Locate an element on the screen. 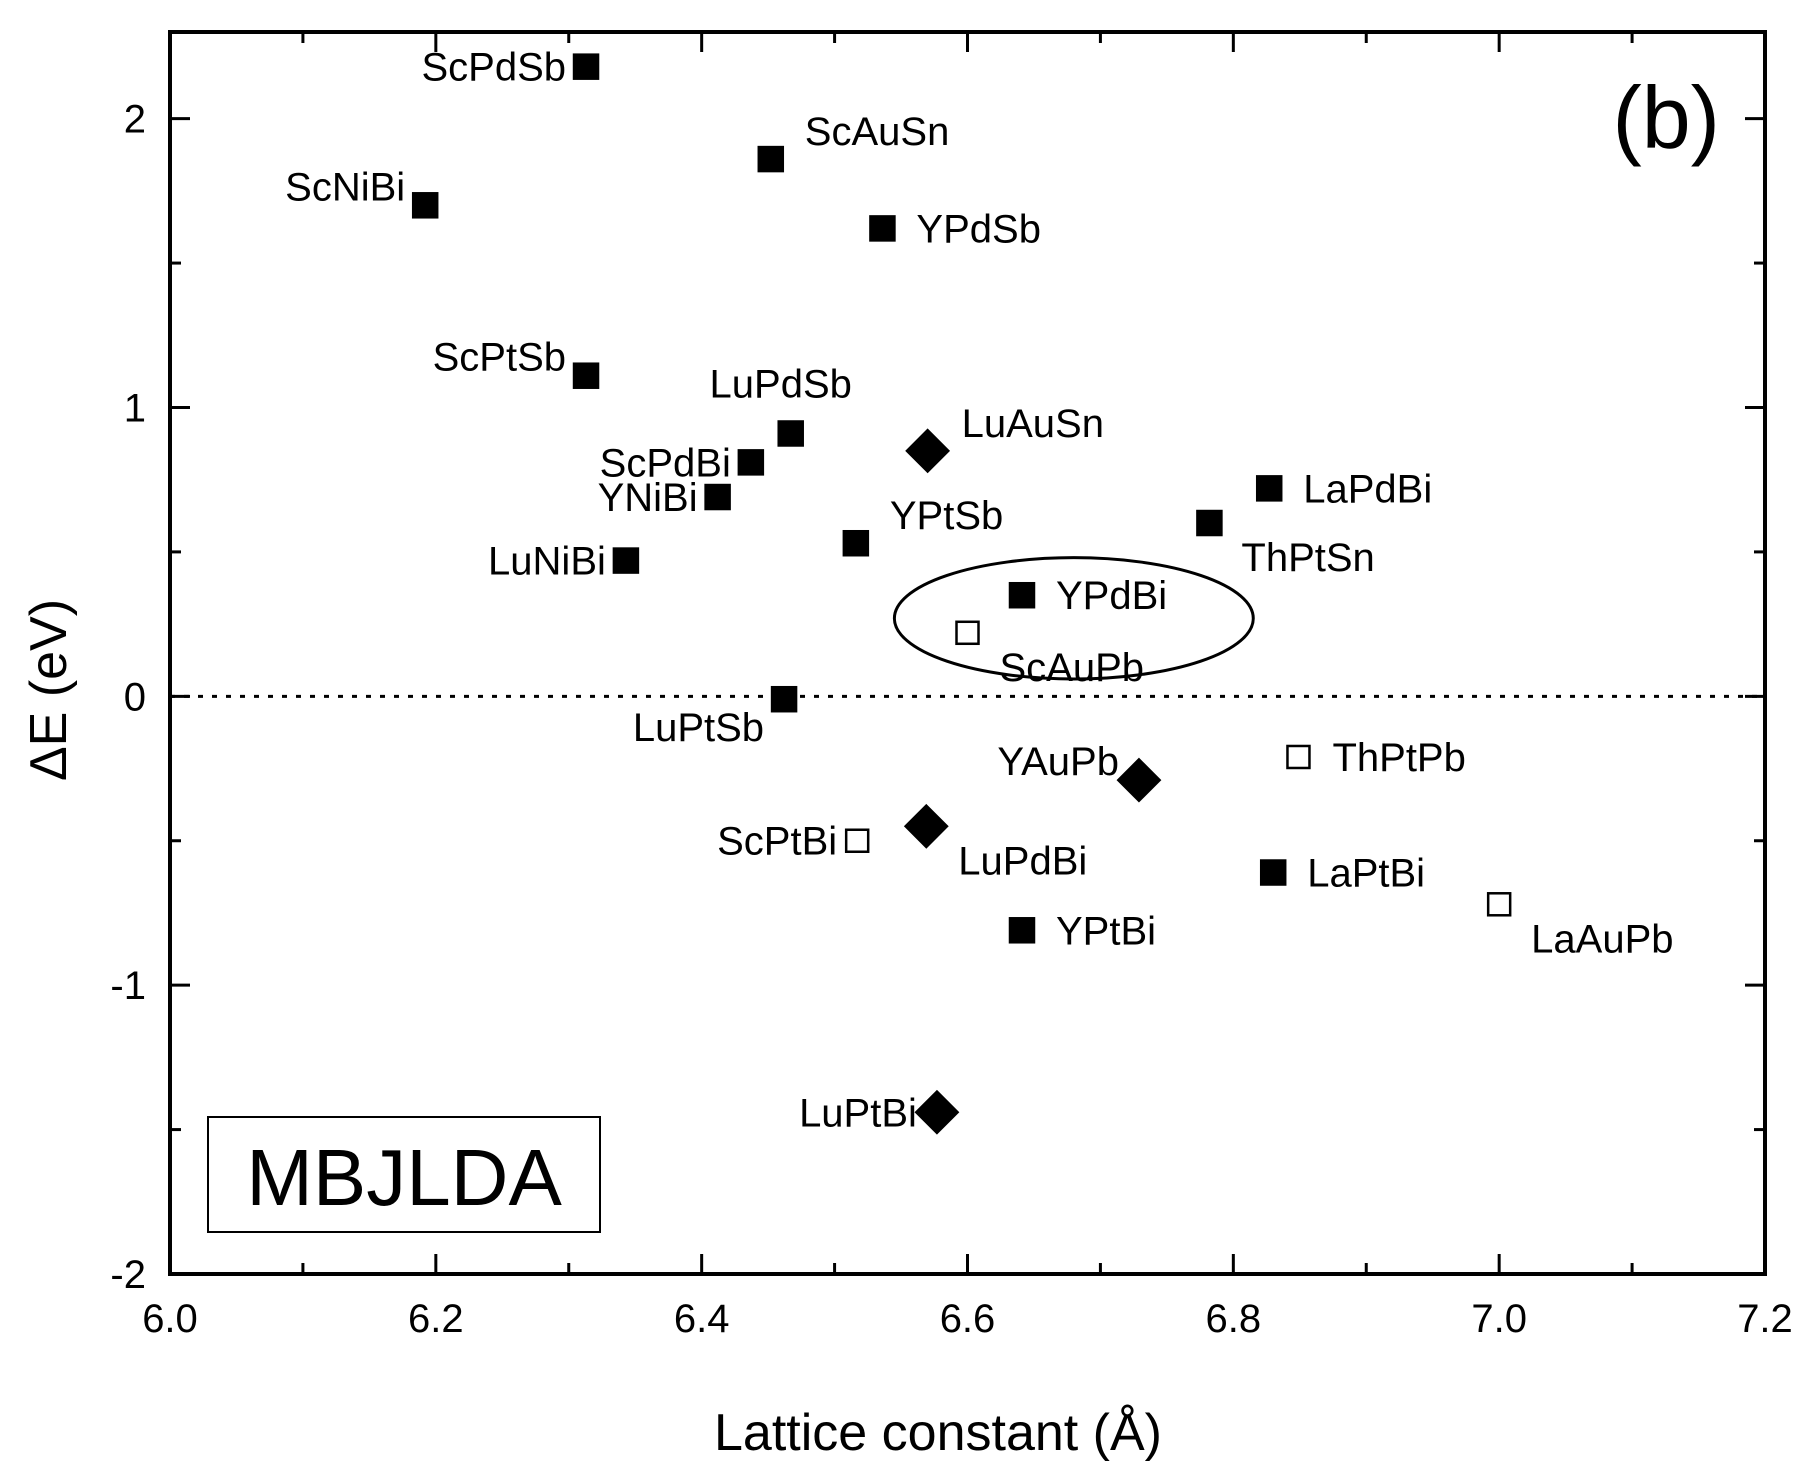 This screenshot has width=1816, height=1470. highlight-ellipse is located at coordinates (1073, 618).